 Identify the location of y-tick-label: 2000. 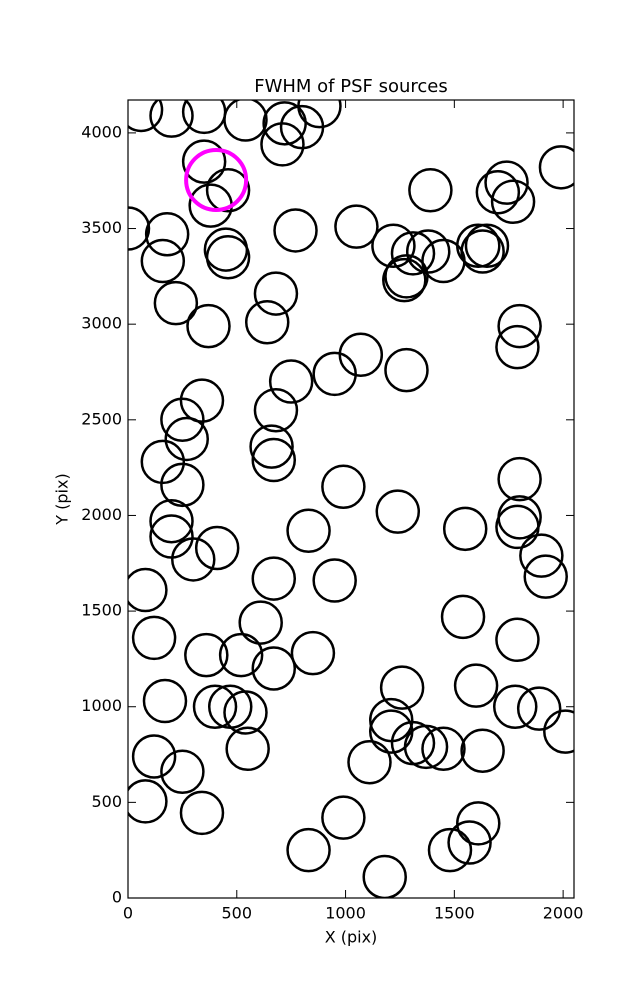
(101, 514).